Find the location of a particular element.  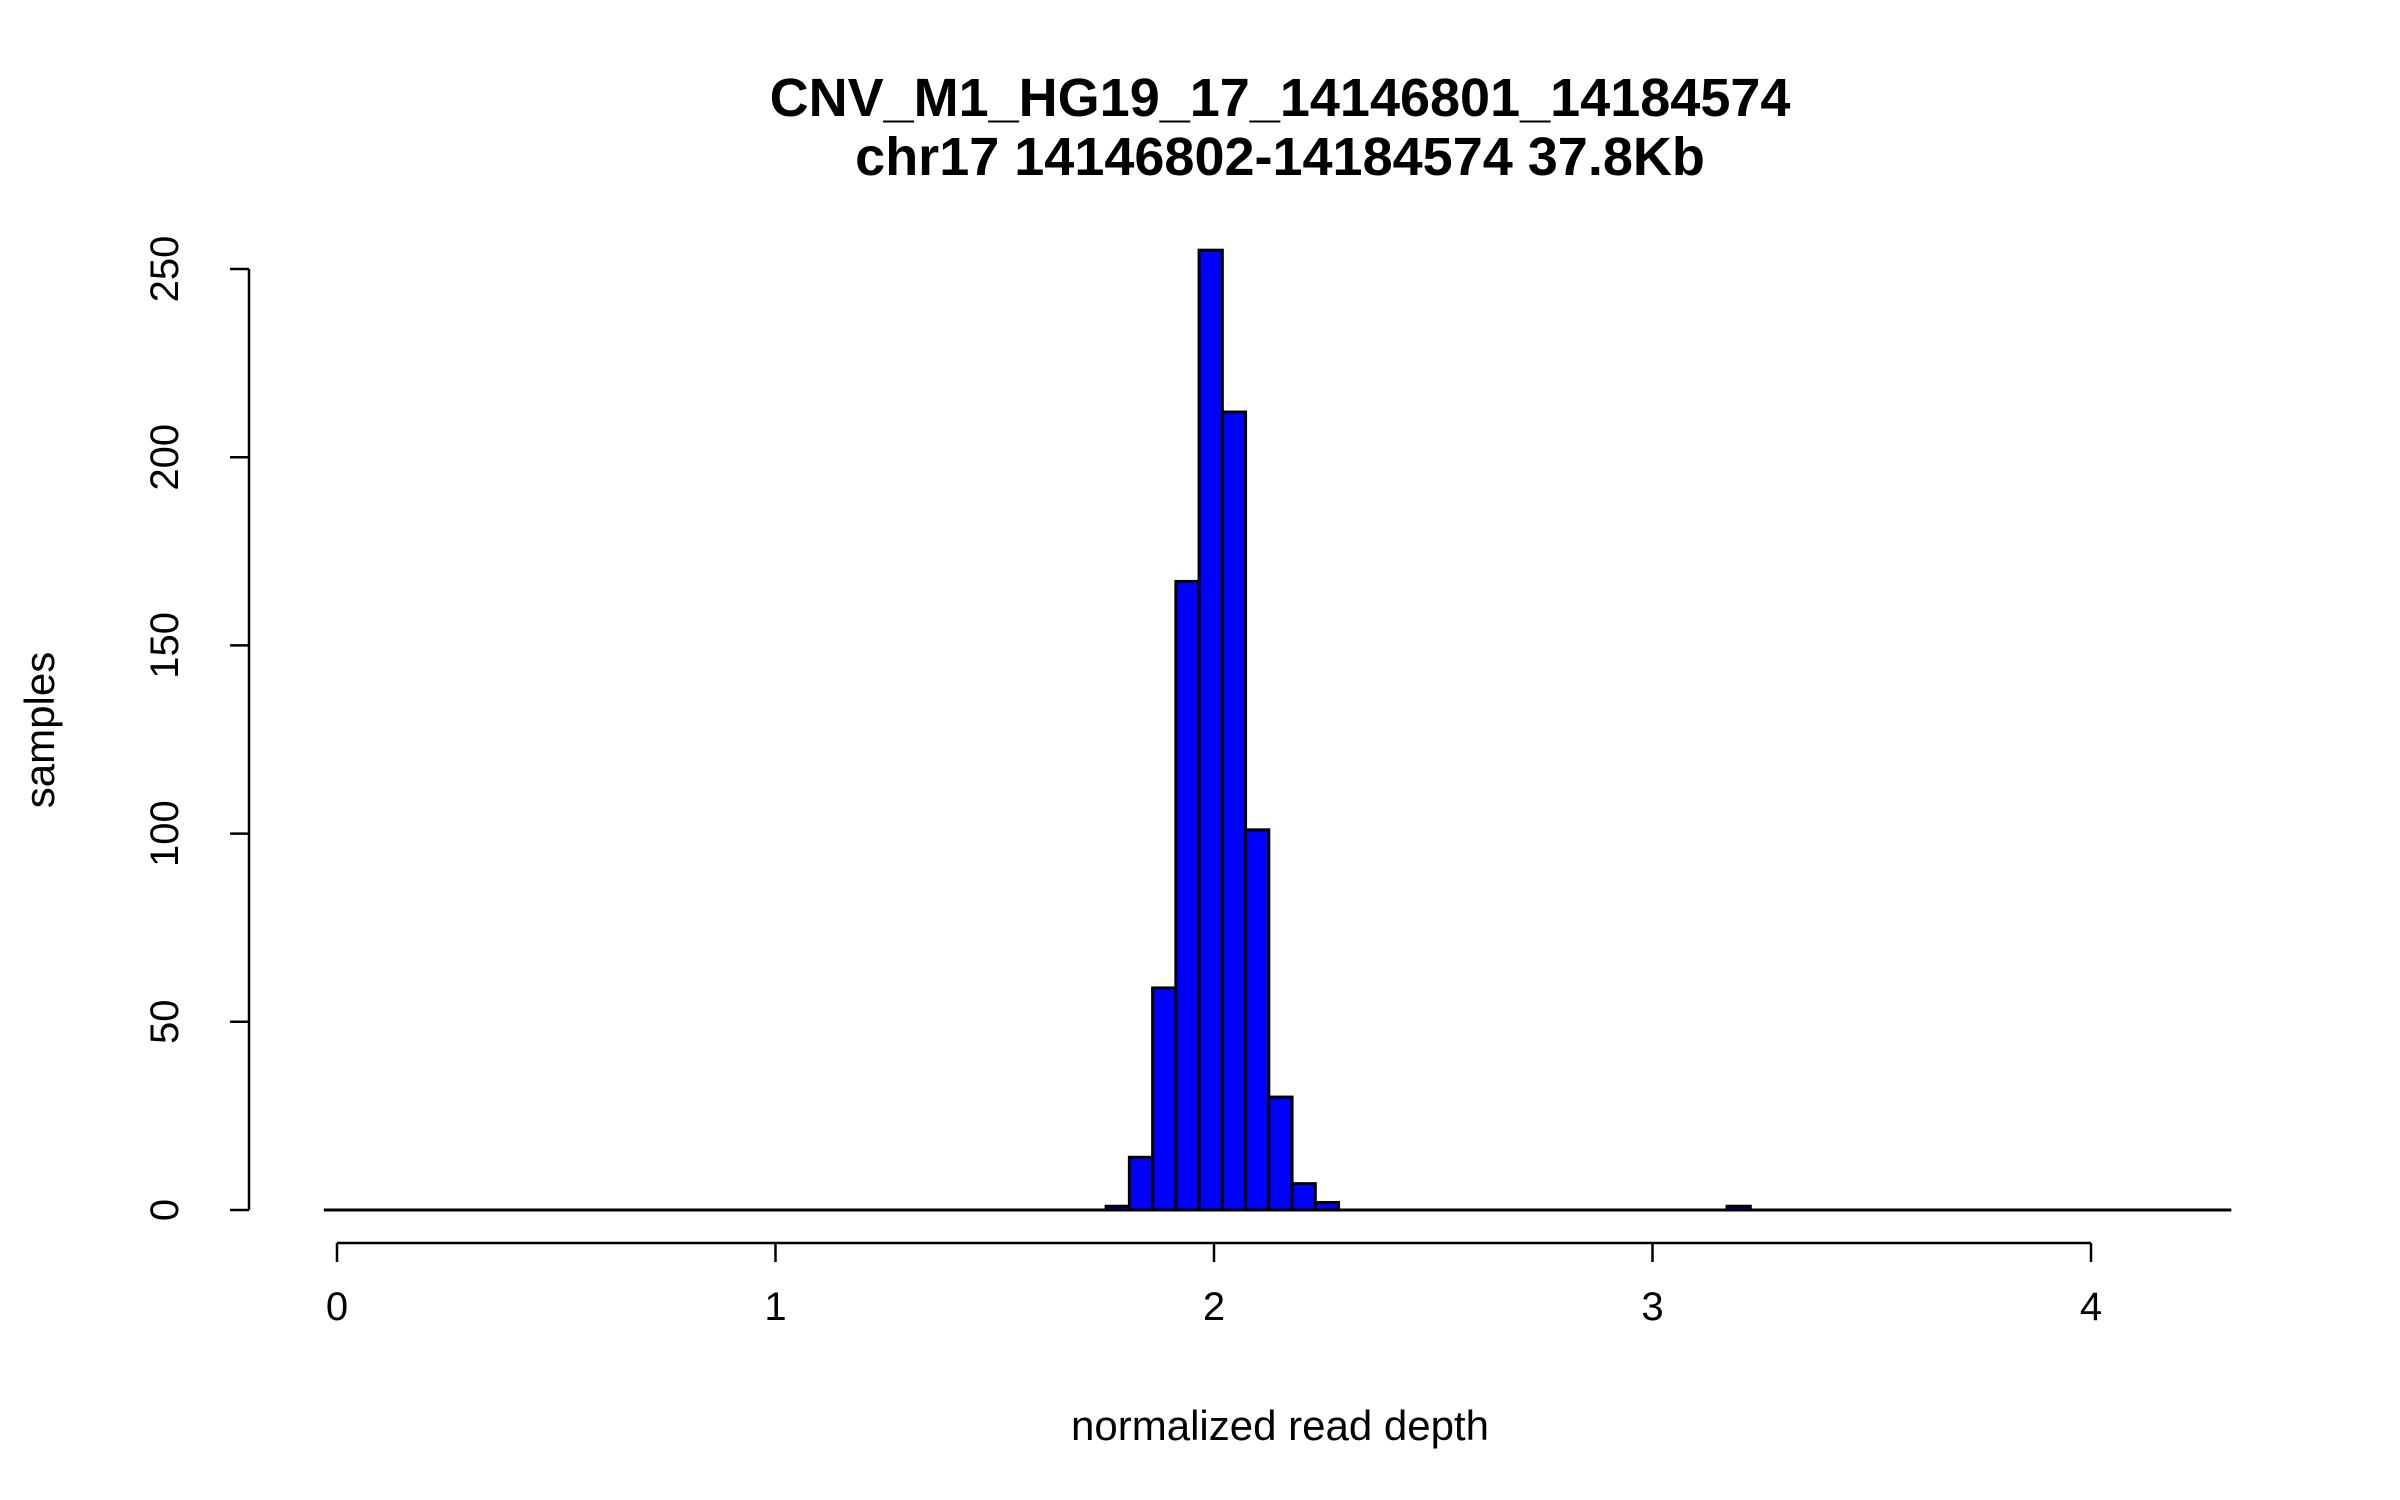

x-axis-label: normalized read depth is located at coordinates (1280, 1425).